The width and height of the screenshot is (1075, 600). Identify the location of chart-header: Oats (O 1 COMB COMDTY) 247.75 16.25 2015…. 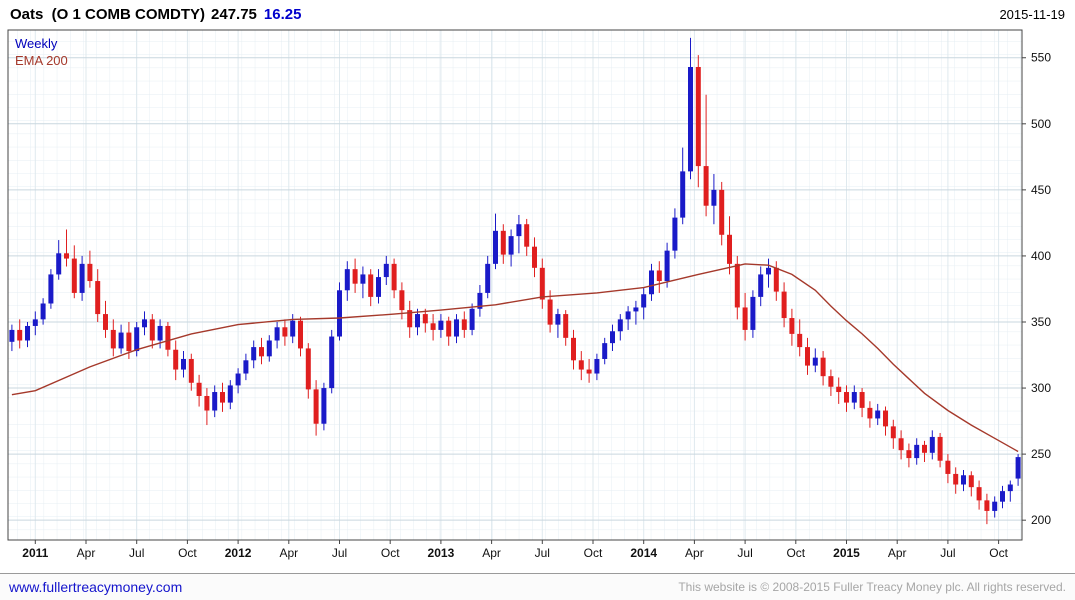
(537, 14).